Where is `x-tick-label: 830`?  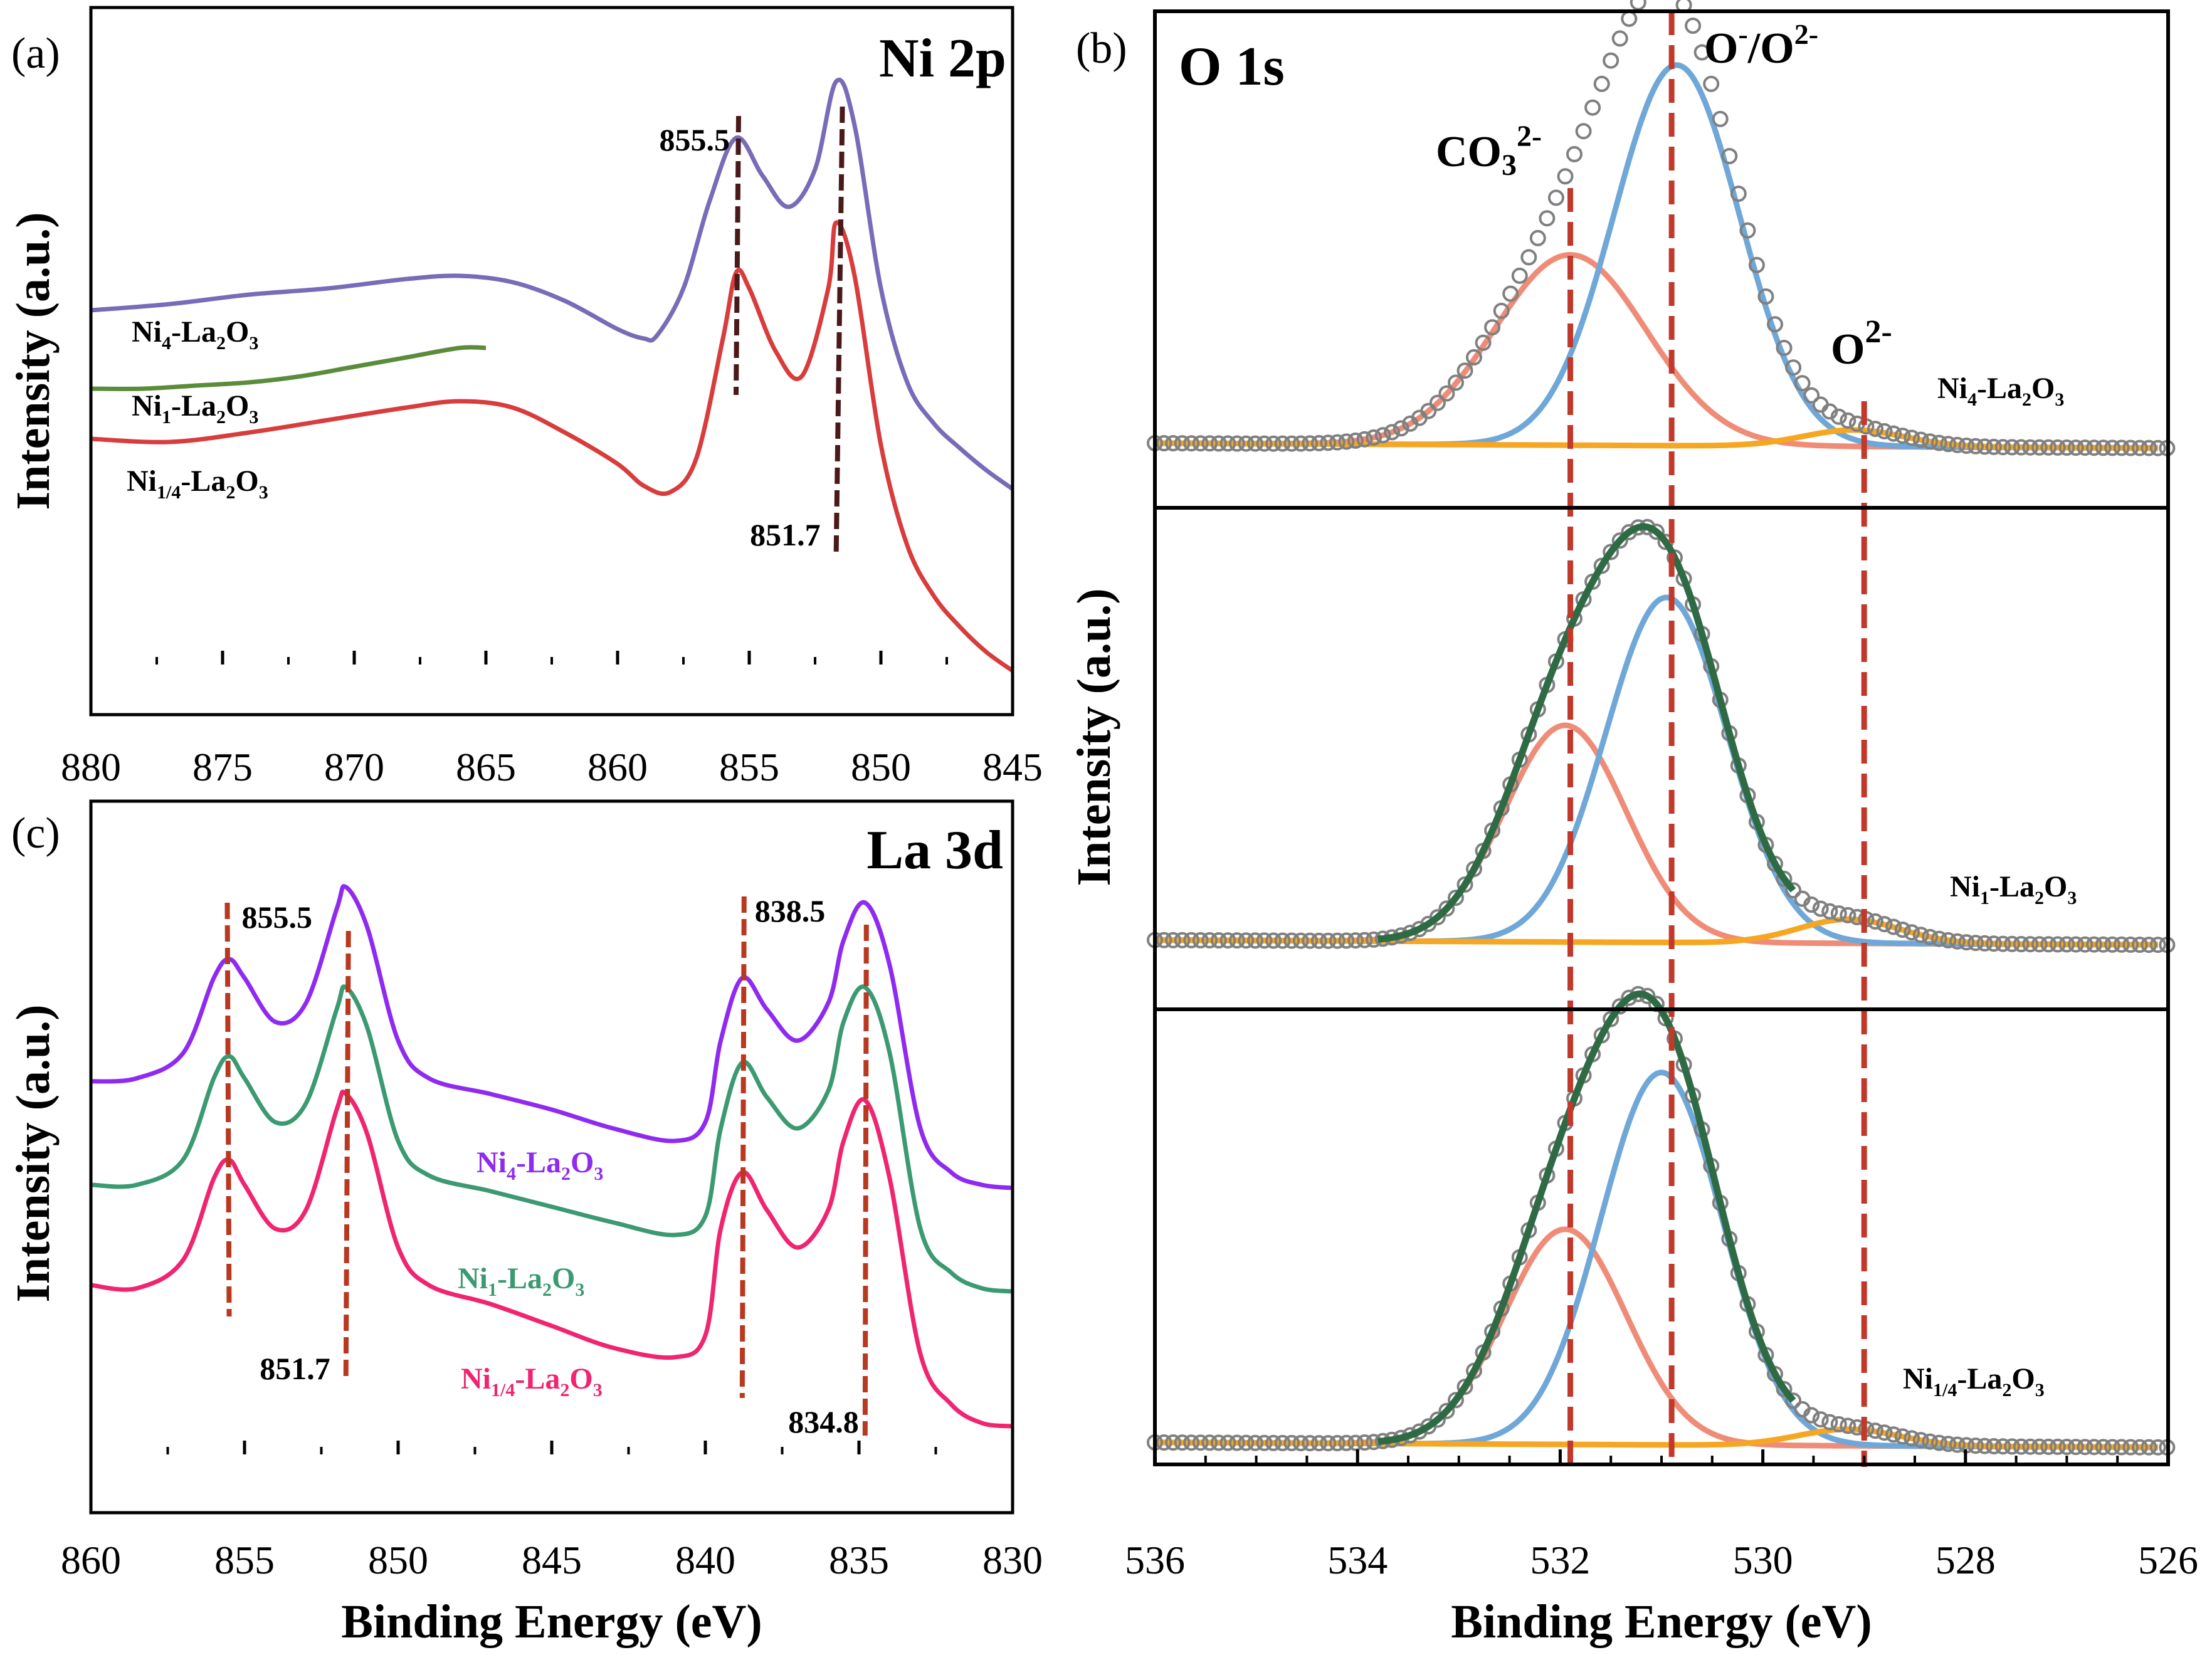 x-tick-label: 830 is located at coordinates (1012, 1560).